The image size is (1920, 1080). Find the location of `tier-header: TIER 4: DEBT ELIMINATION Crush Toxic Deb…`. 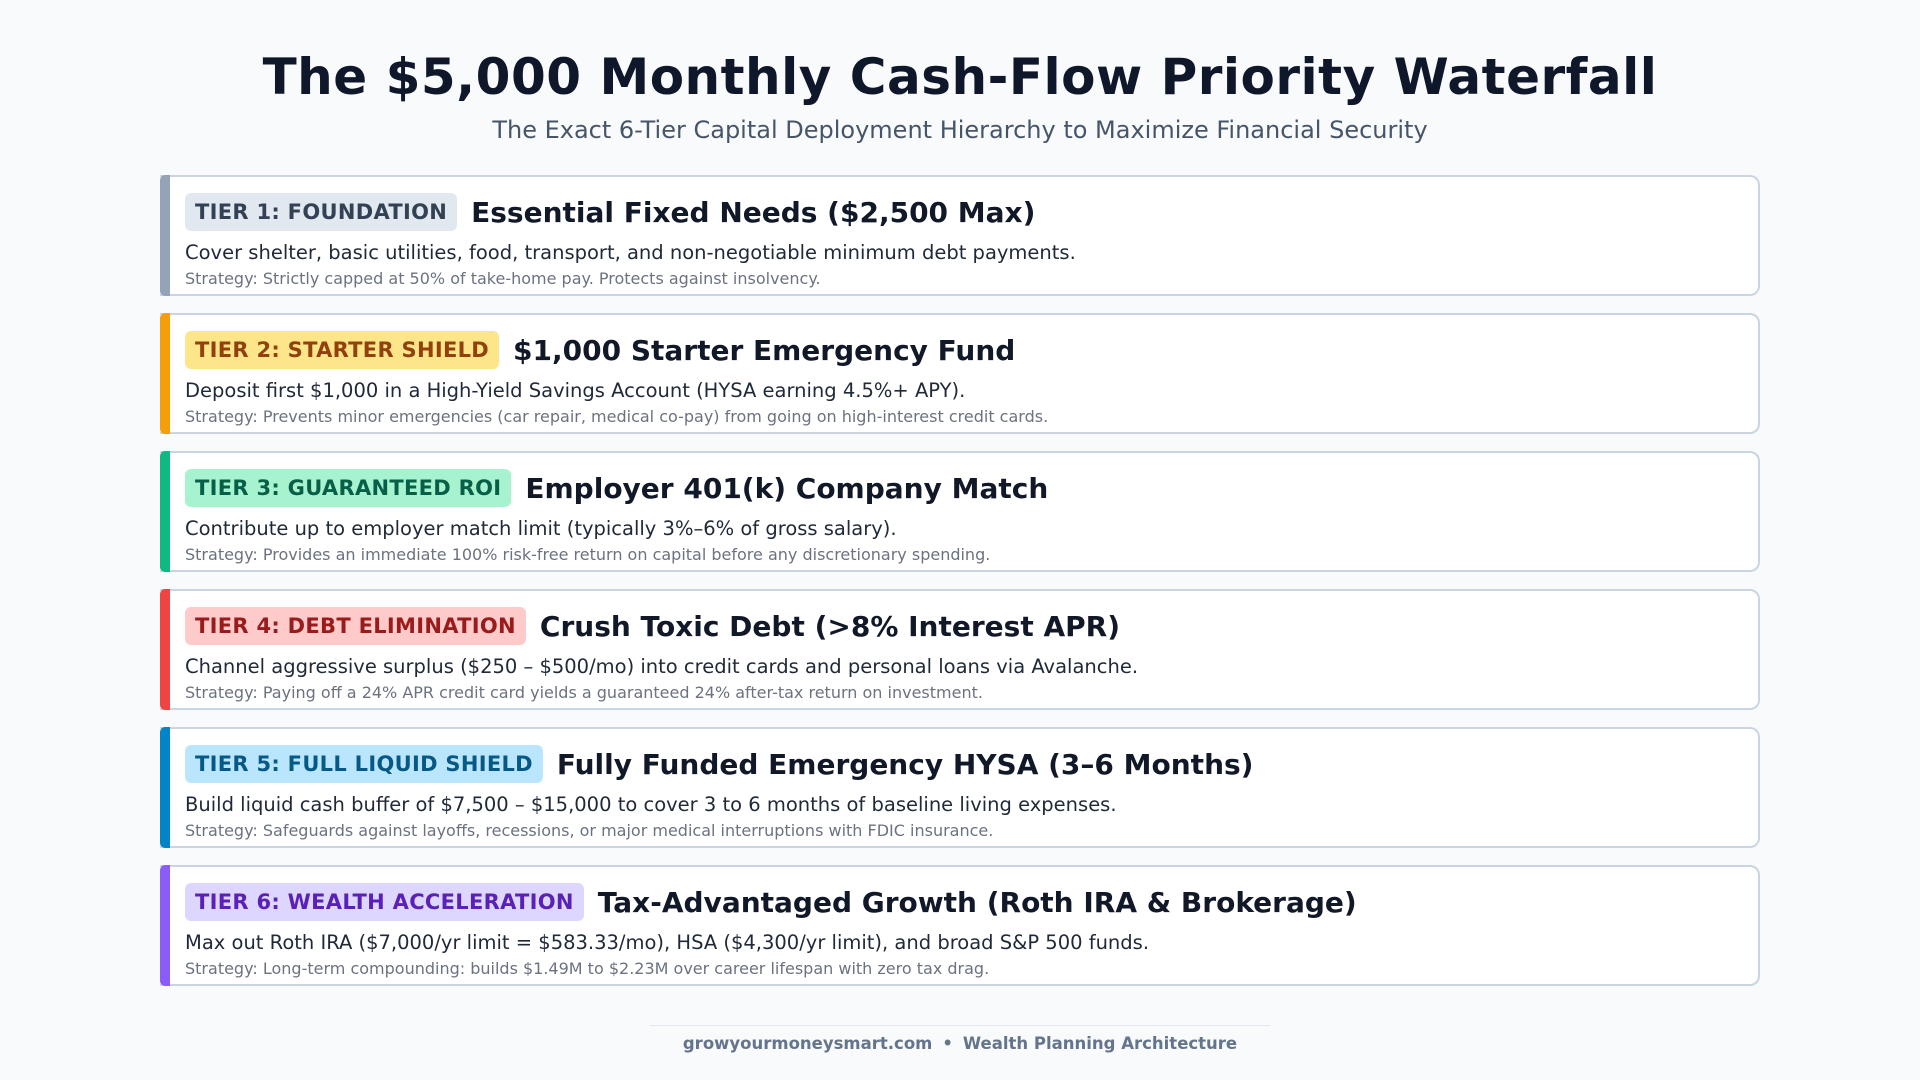

tier-header: TIER 4: DEBT ELIMINATION Crush Toxic Deb… is located at coordinates (652, 626).